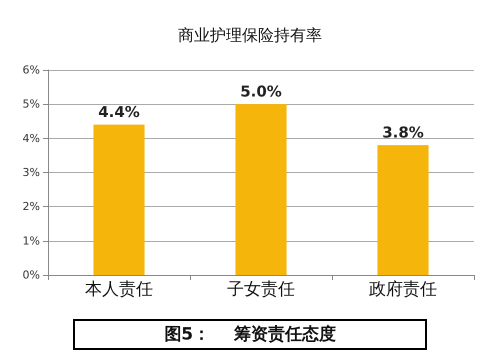  Describe the element at coordinates (250, 334) in the screenshot. I see `caption: 图5： 筹资责任态度` at that location.